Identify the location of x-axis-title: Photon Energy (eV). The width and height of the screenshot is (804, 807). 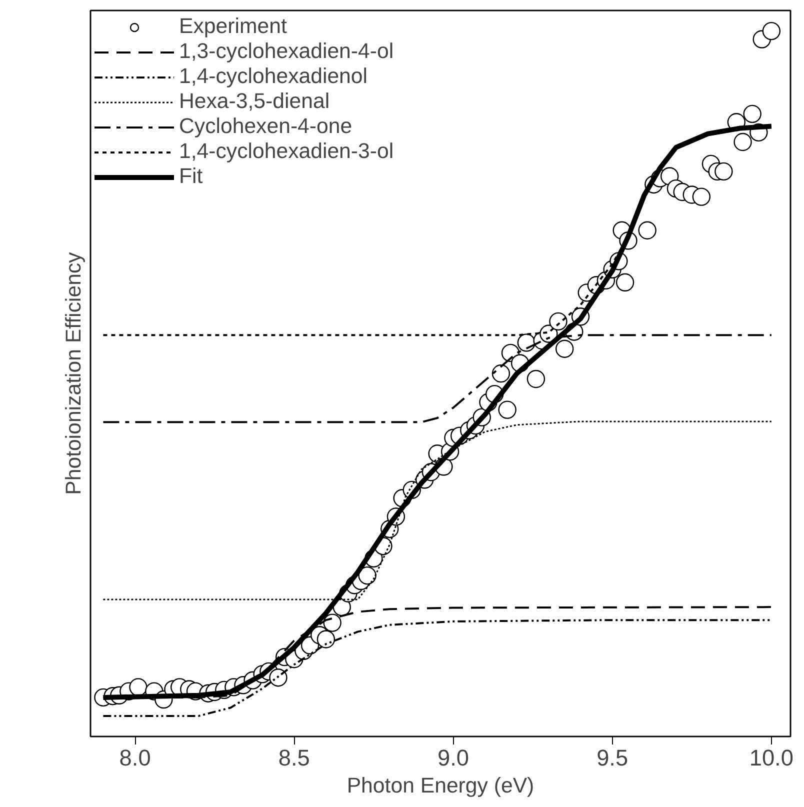
(440, 786).